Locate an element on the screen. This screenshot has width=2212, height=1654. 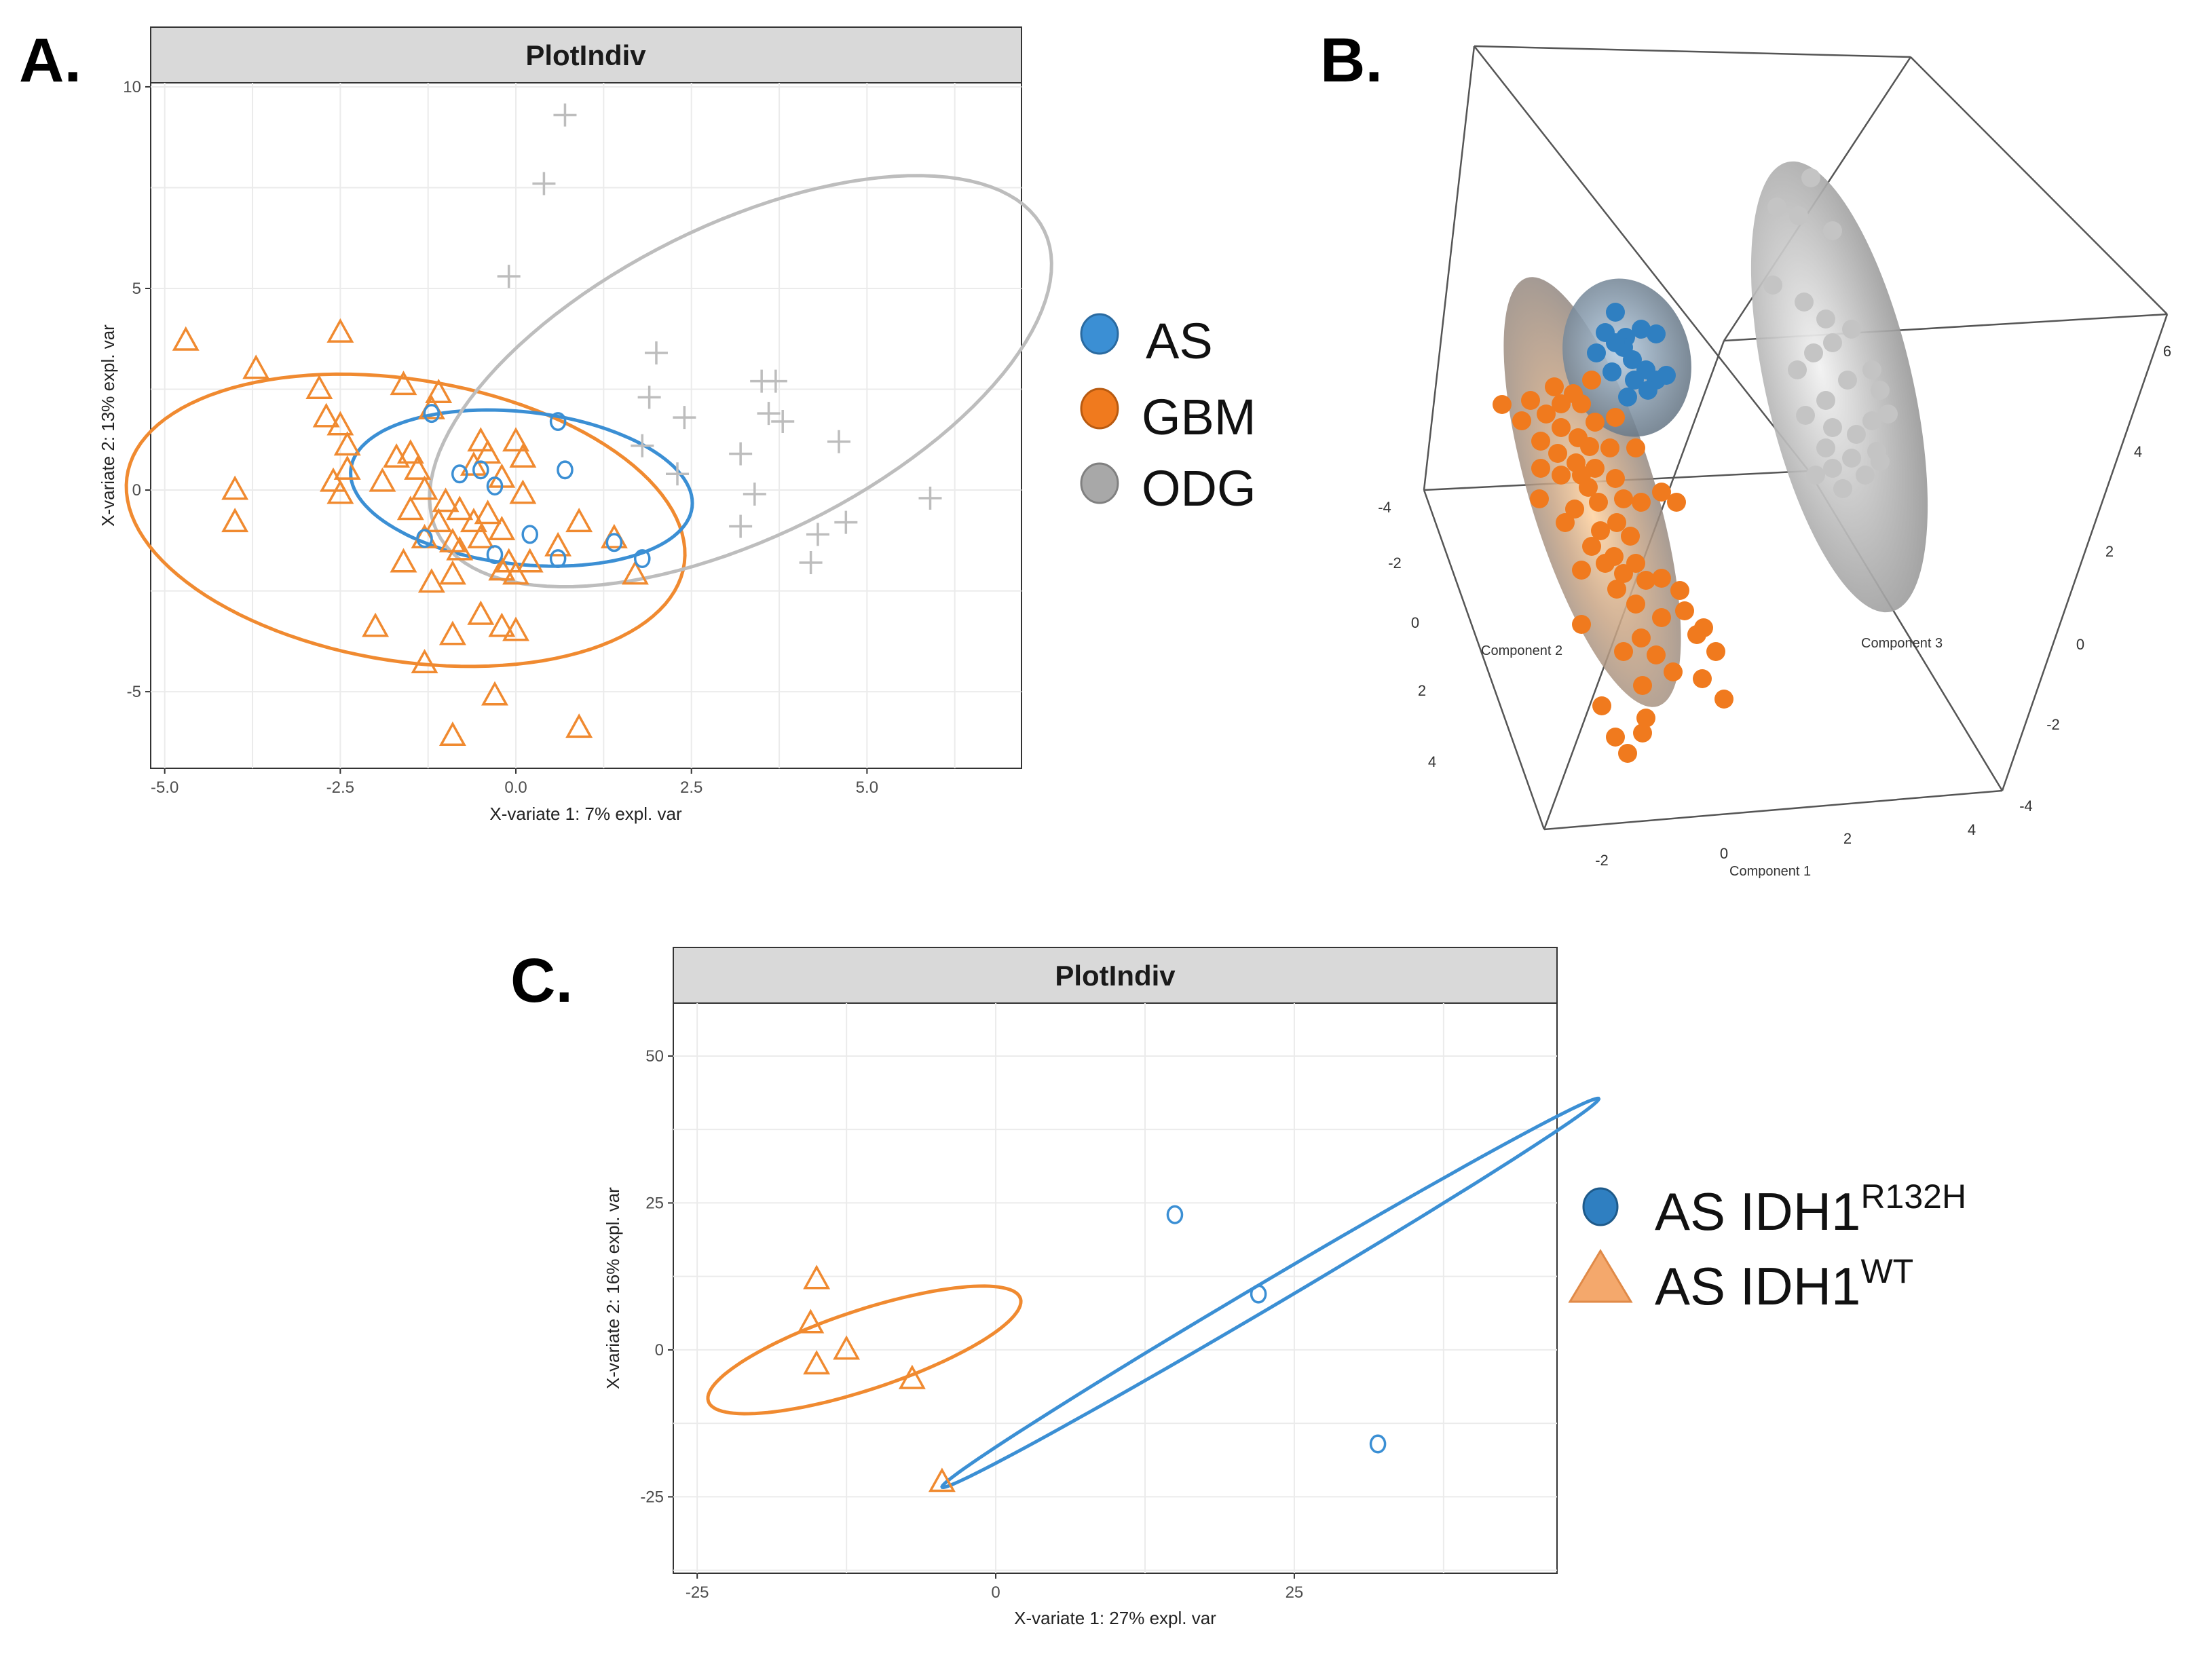
legend-idh1-r132h-marker is located at coordinates (1600, 1206).